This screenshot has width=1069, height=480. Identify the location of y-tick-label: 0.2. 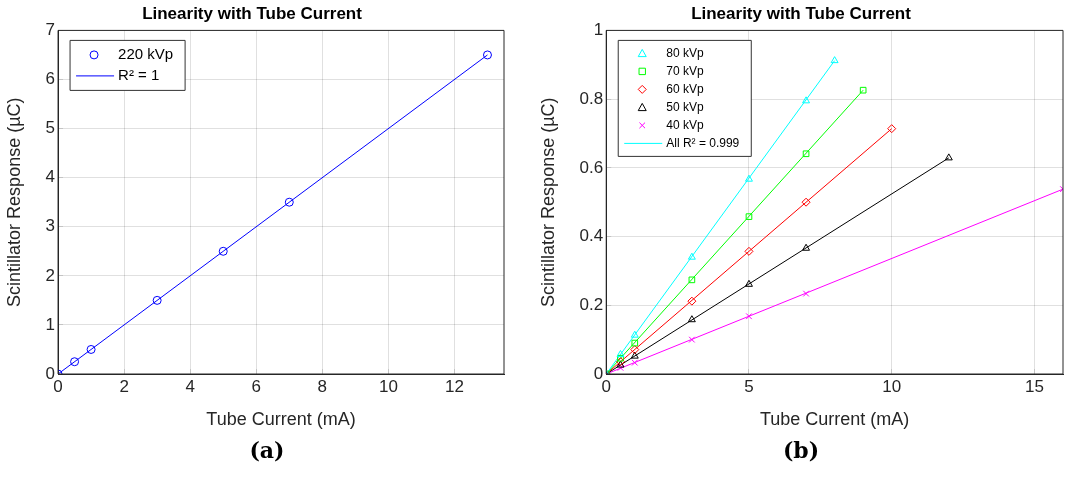
(591, 304).